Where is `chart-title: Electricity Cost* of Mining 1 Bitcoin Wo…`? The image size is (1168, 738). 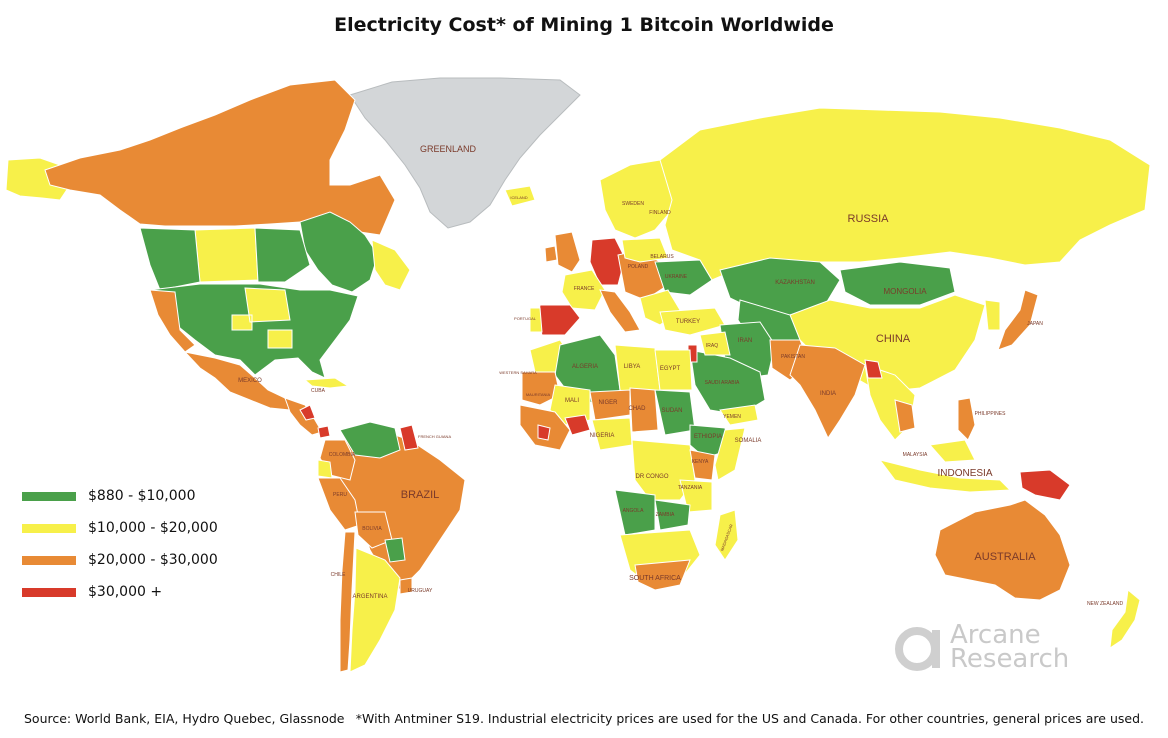 chart-title: Electricity Cost* of Mining 1 Bitcoin Wo… is located at coordinates (584, 25).